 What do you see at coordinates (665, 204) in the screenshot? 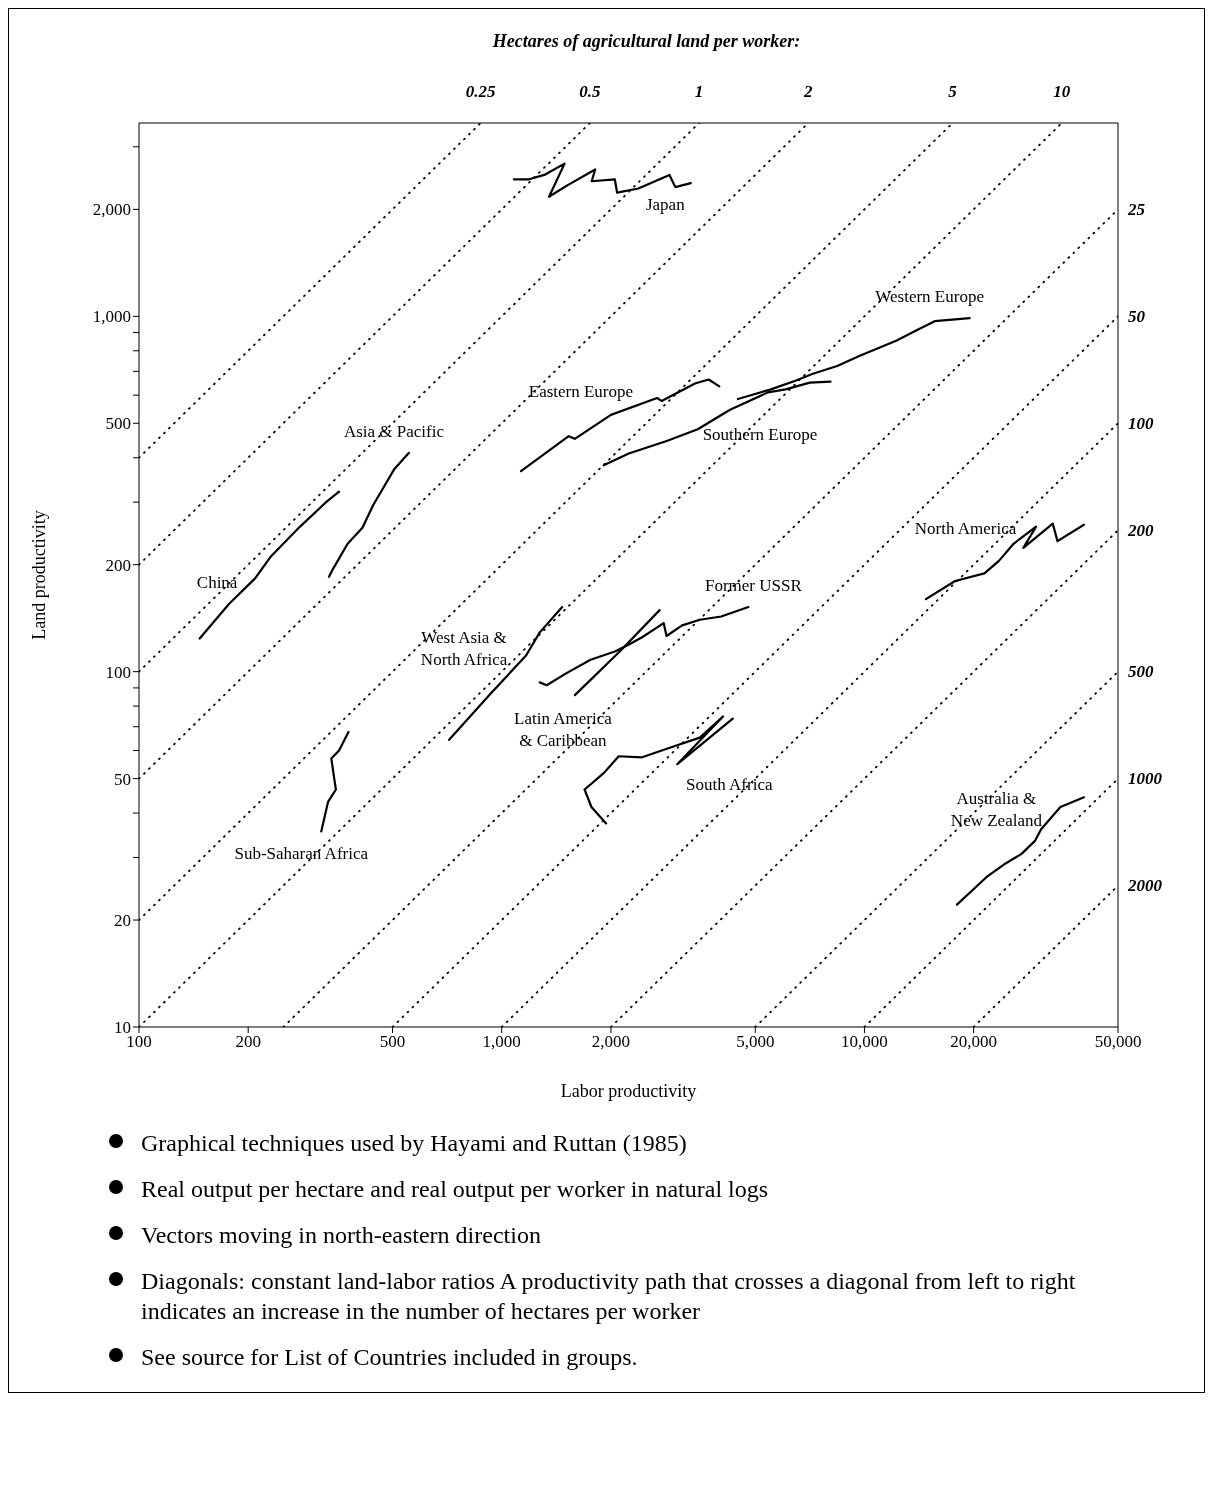
I see `series-label: Japan` at bounding box center [665, 204].